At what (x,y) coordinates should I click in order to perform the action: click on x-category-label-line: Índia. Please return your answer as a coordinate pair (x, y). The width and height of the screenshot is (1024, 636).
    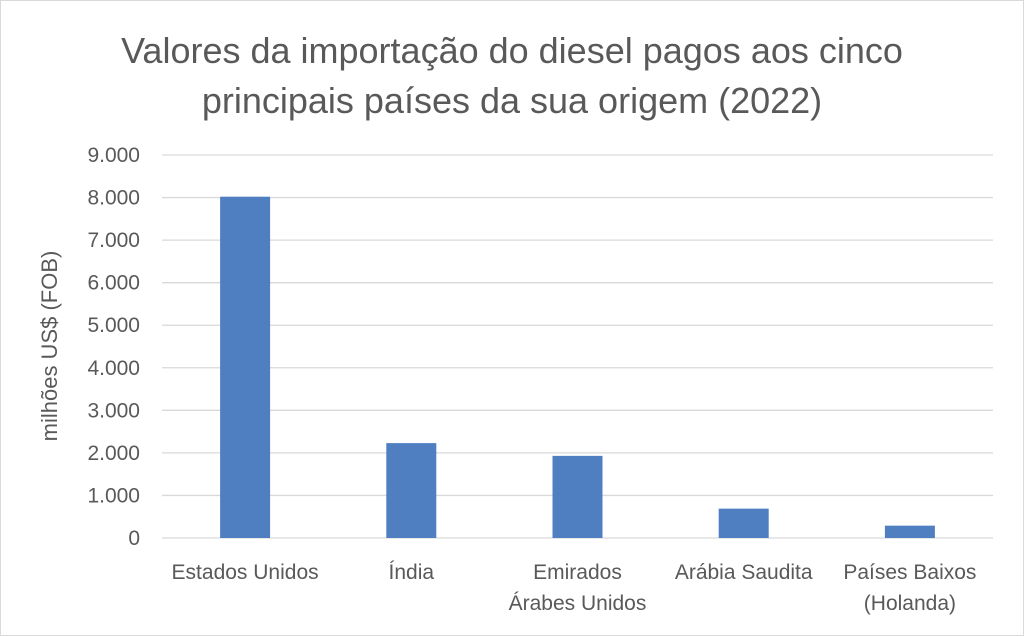
    Looking at the image, I should click on (412, 572).